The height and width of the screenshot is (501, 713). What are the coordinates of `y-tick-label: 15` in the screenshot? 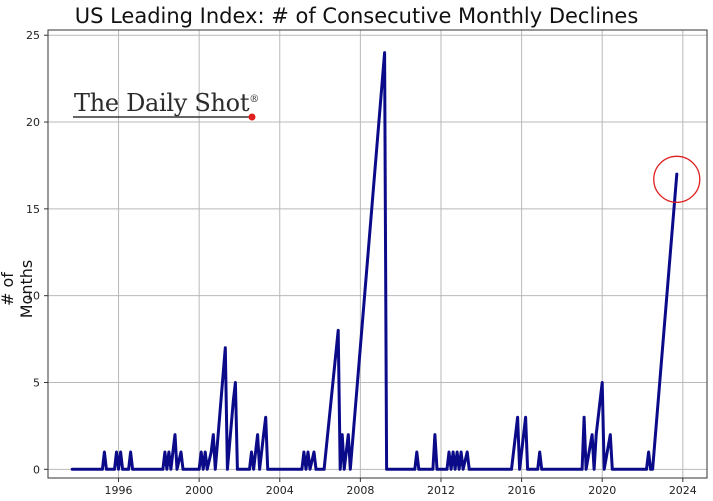 It's located at (33, 209).